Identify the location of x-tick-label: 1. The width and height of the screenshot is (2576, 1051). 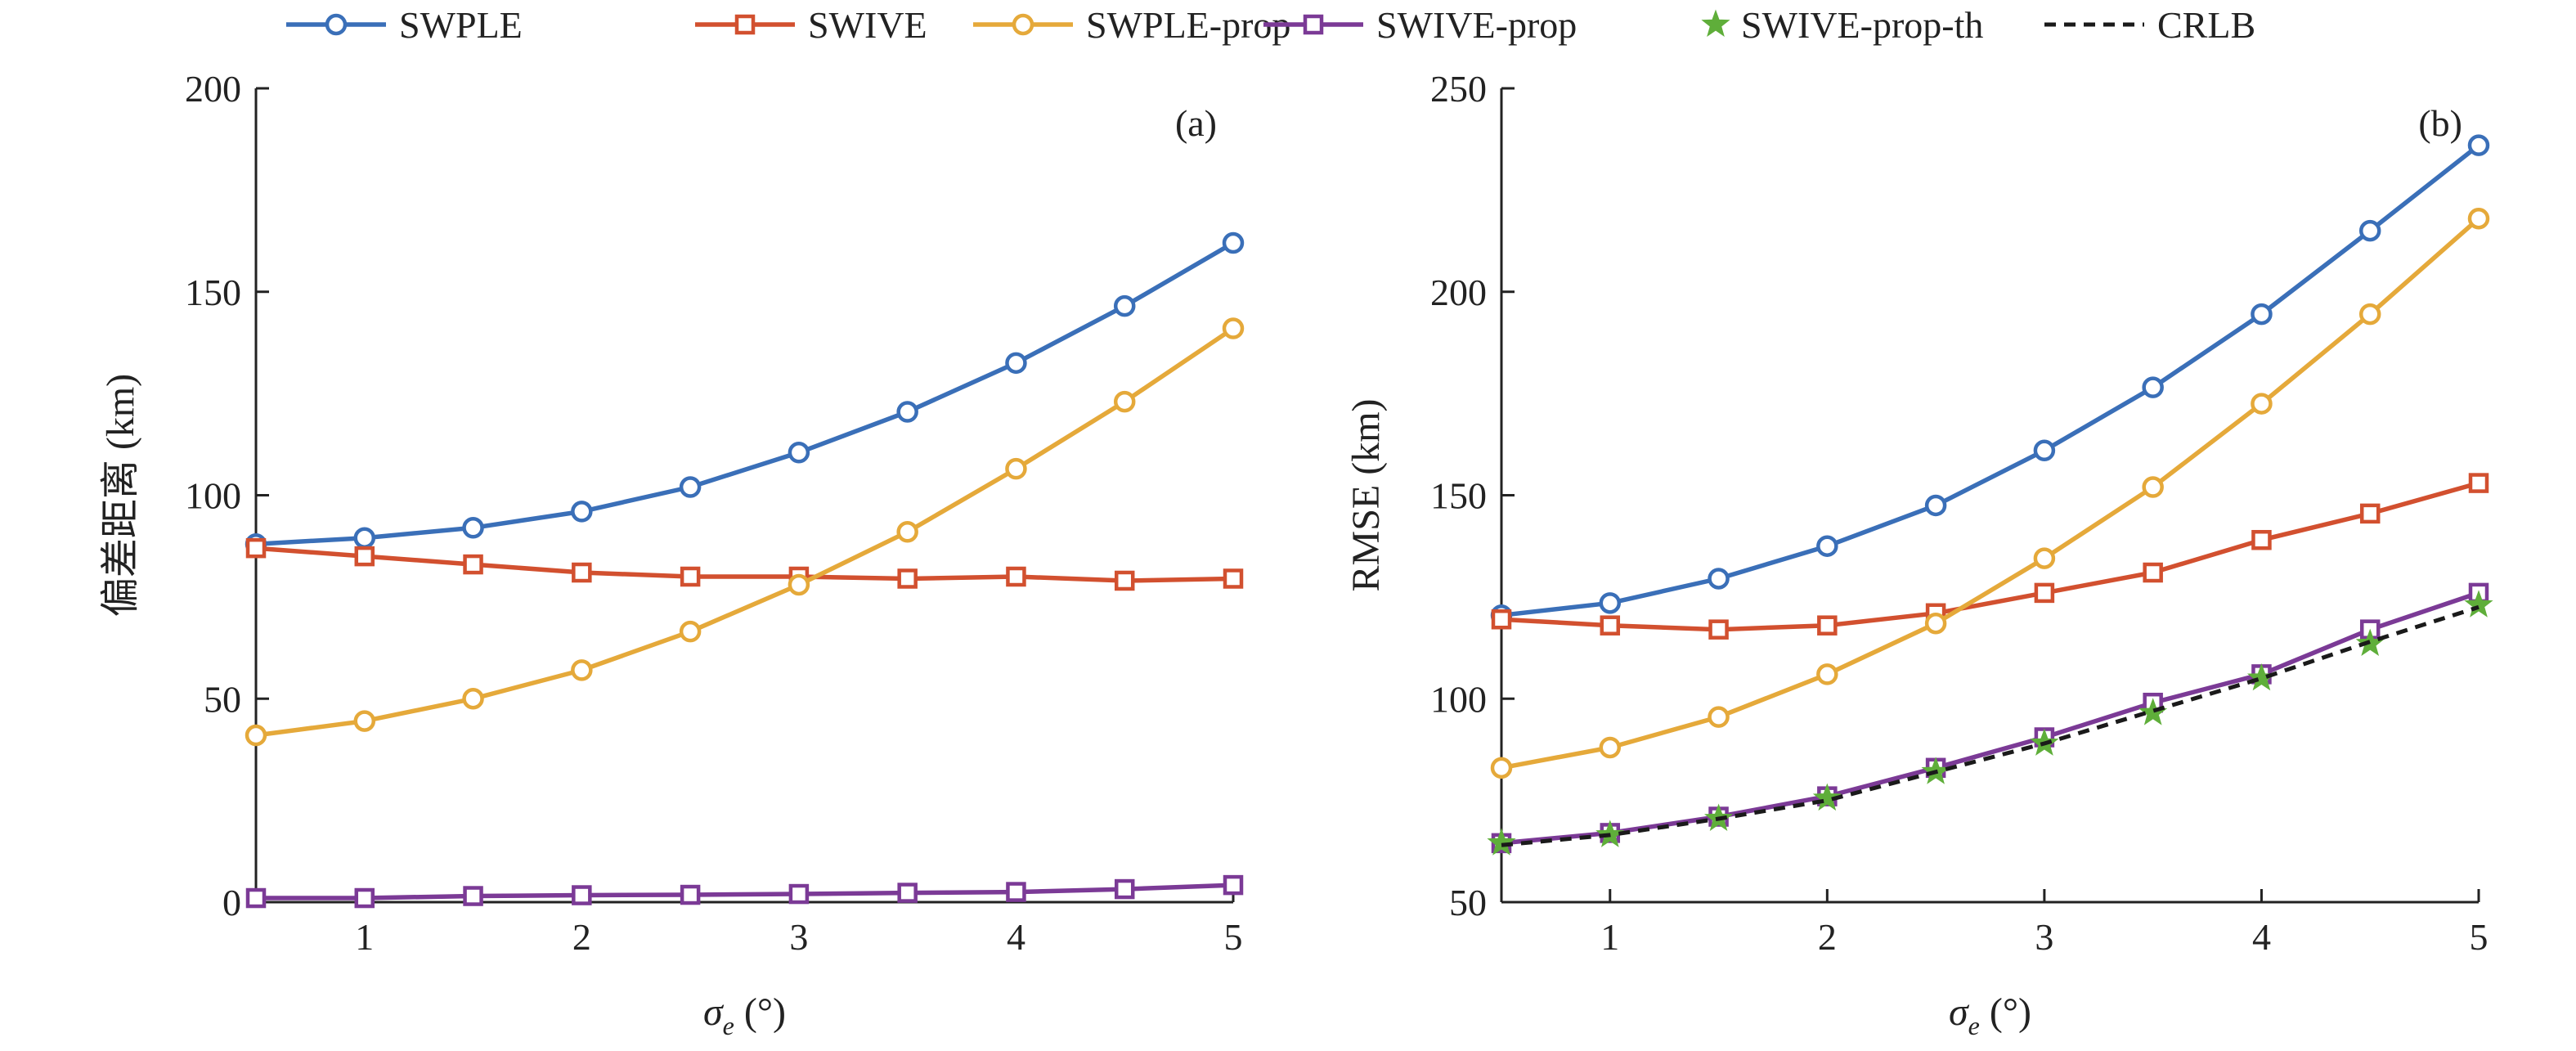
(365, 937).